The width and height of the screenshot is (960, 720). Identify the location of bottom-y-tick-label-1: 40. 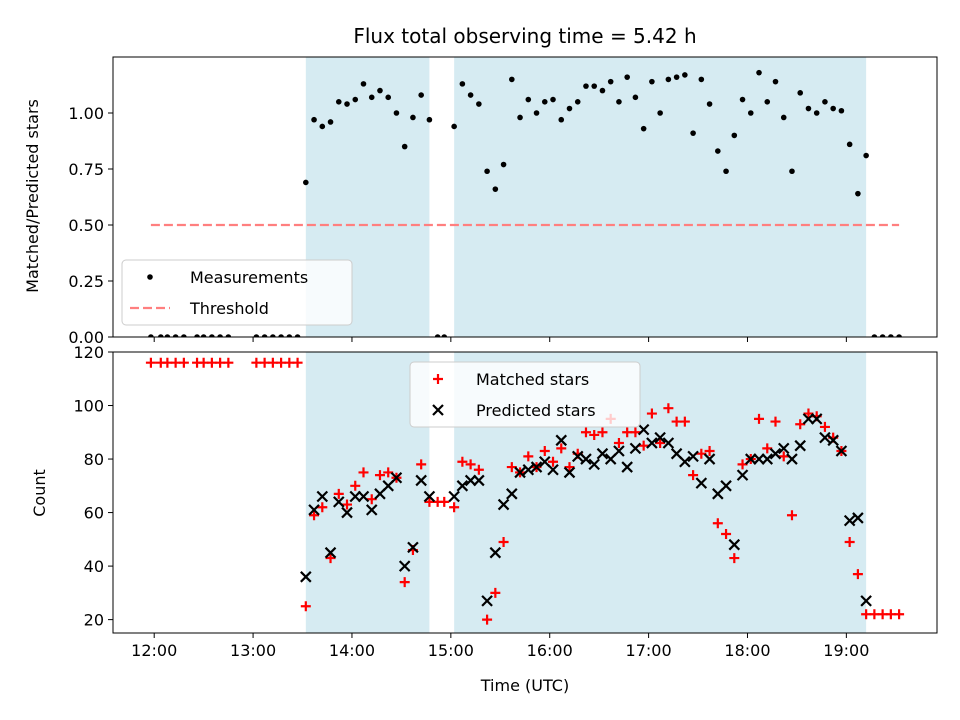
(94, 566).